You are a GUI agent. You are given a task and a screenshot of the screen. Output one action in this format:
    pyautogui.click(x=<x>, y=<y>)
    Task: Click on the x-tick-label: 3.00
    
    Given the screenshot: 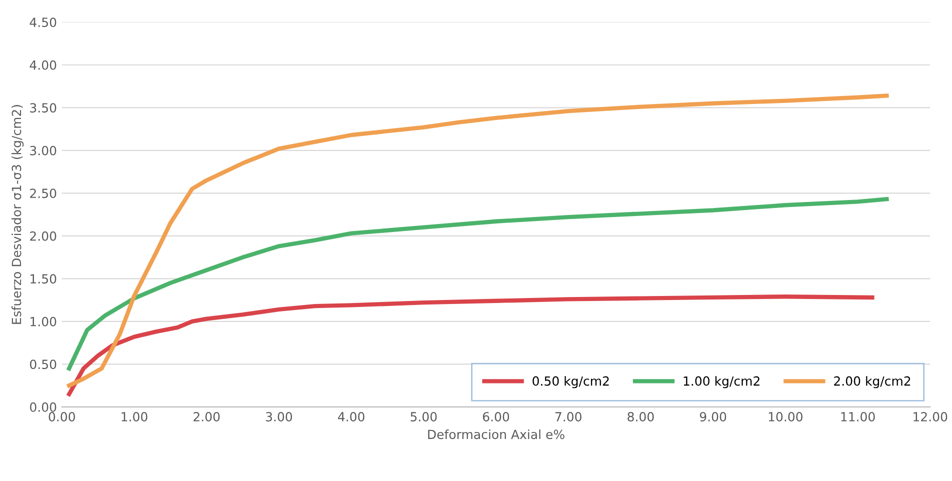 What is the action you would take?
    pyautogui.click(x=279, y=417)
    